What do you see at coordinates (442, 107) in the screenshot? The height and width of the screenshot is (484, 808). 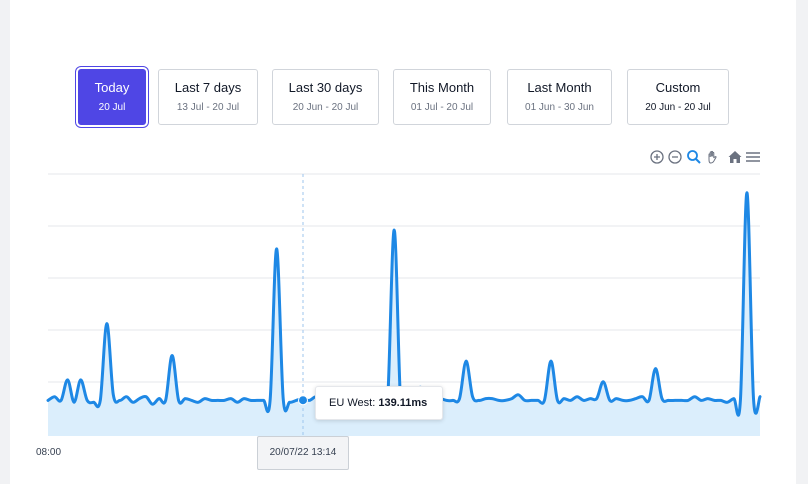 I see `range-dates: 01 Jul - 20 Jul` at bounding box center [442, 107].